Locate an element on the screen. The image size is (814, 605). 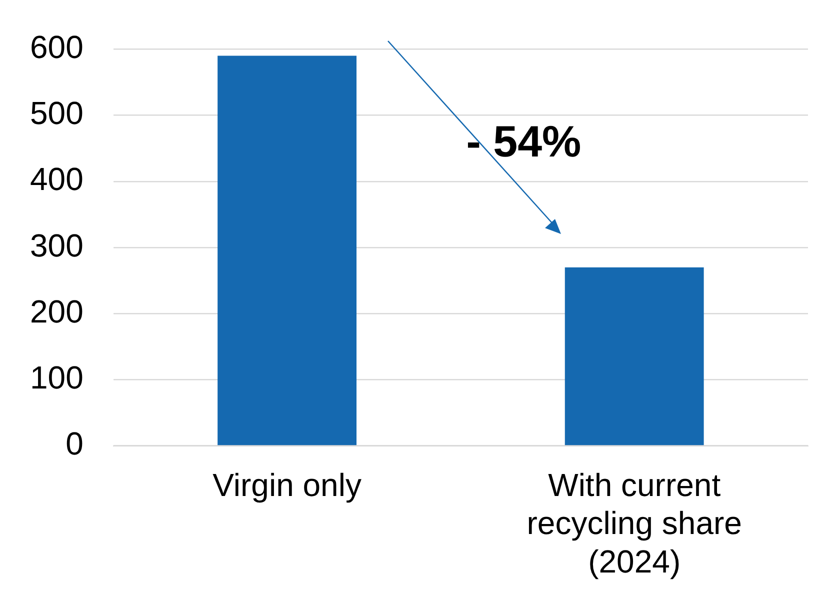
y-tick-label: 400 is located at coordinates (57, 179).